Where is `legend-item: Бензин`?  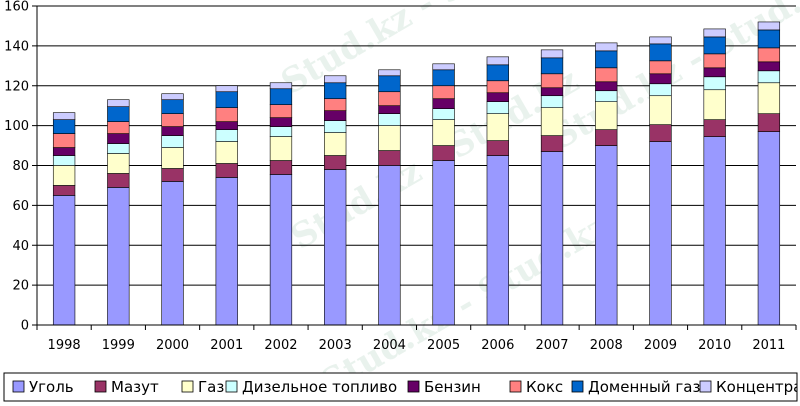
legend-item: Бензин is located at coordinates (444, 387).